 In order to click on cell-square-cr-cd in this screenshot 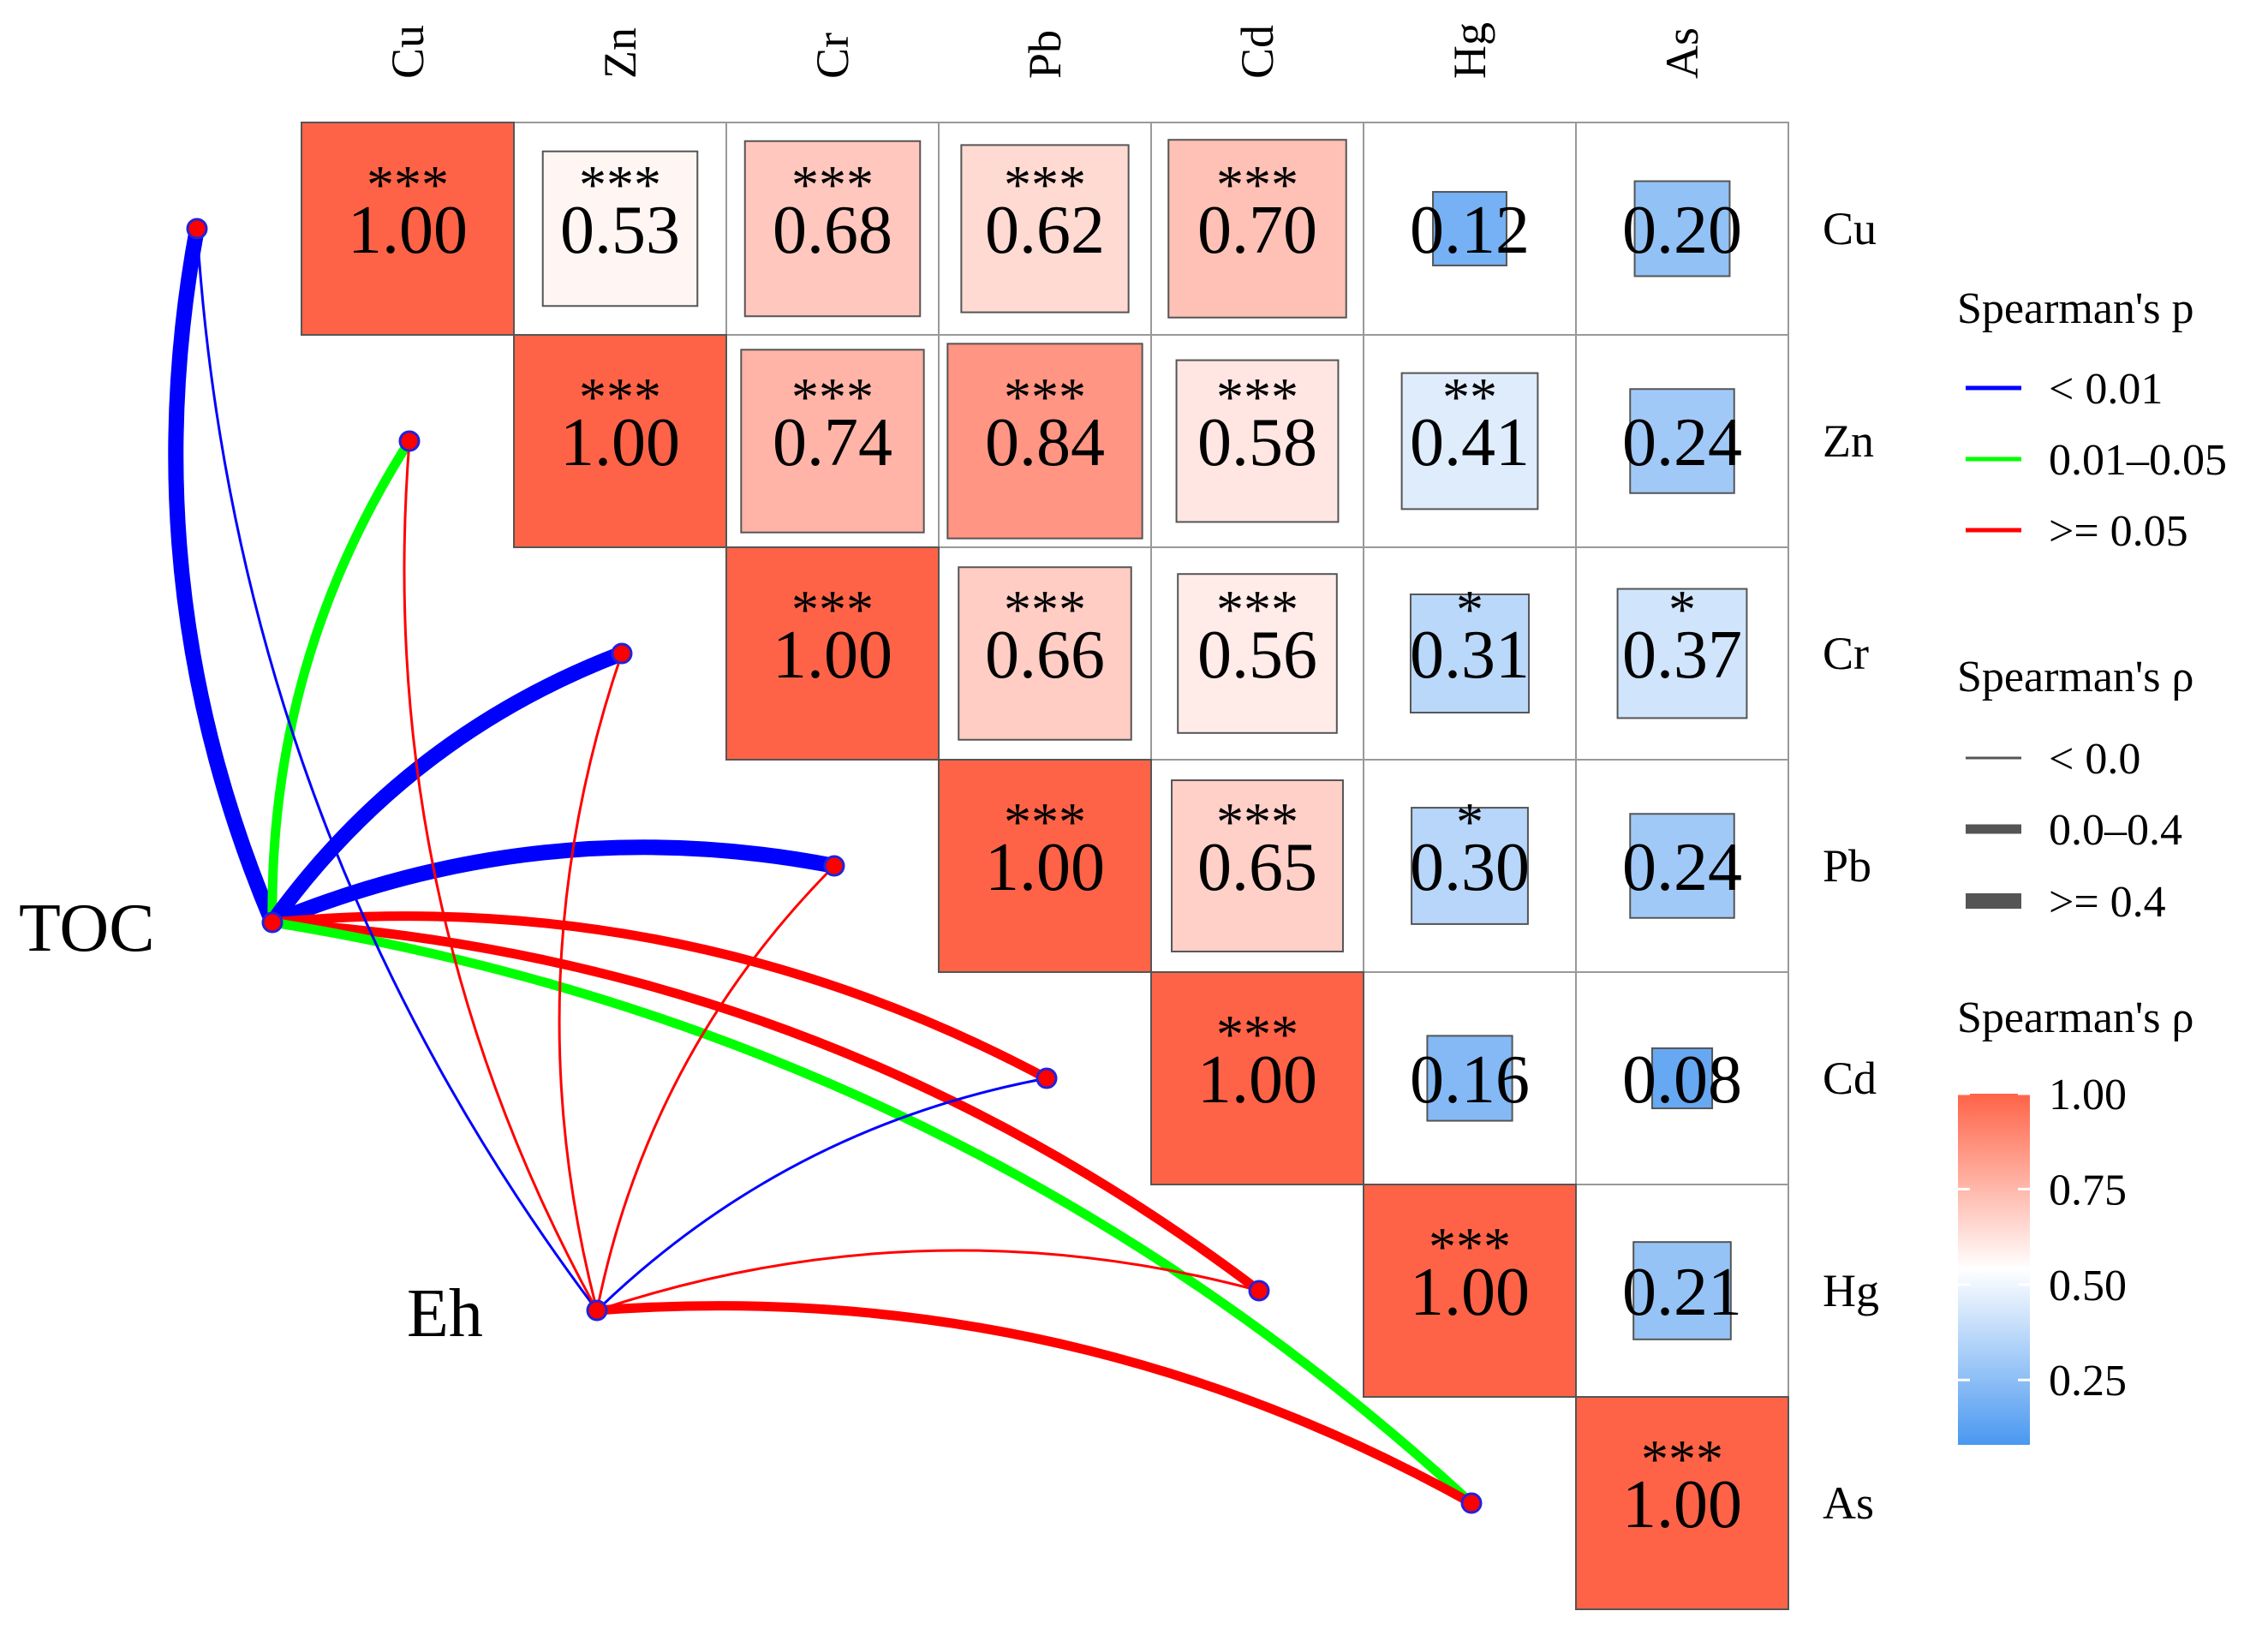, I will do `click(1257, 653)`.